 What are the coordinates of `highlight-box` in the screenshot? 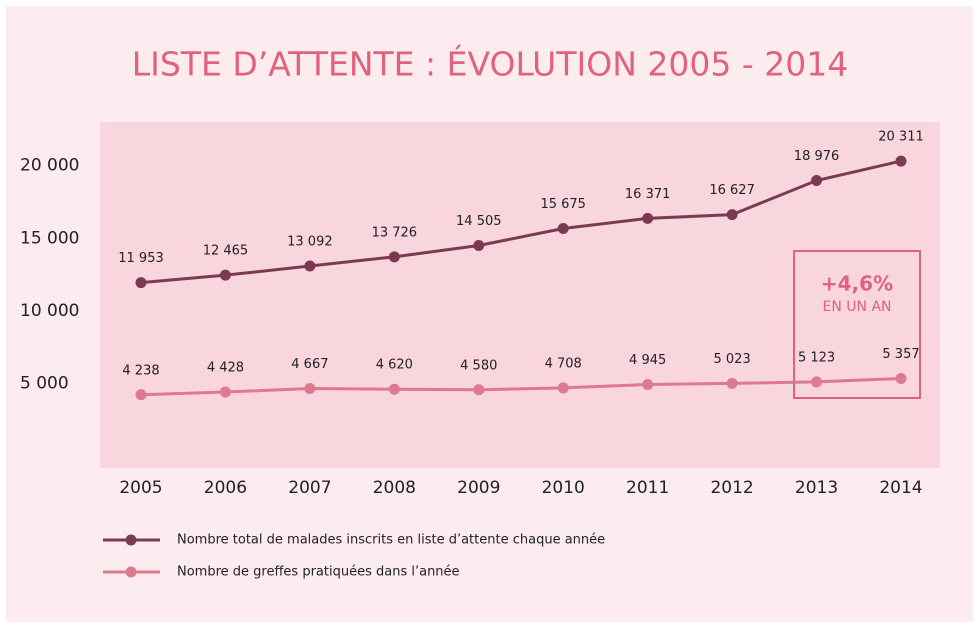 It's located at (857, 324).